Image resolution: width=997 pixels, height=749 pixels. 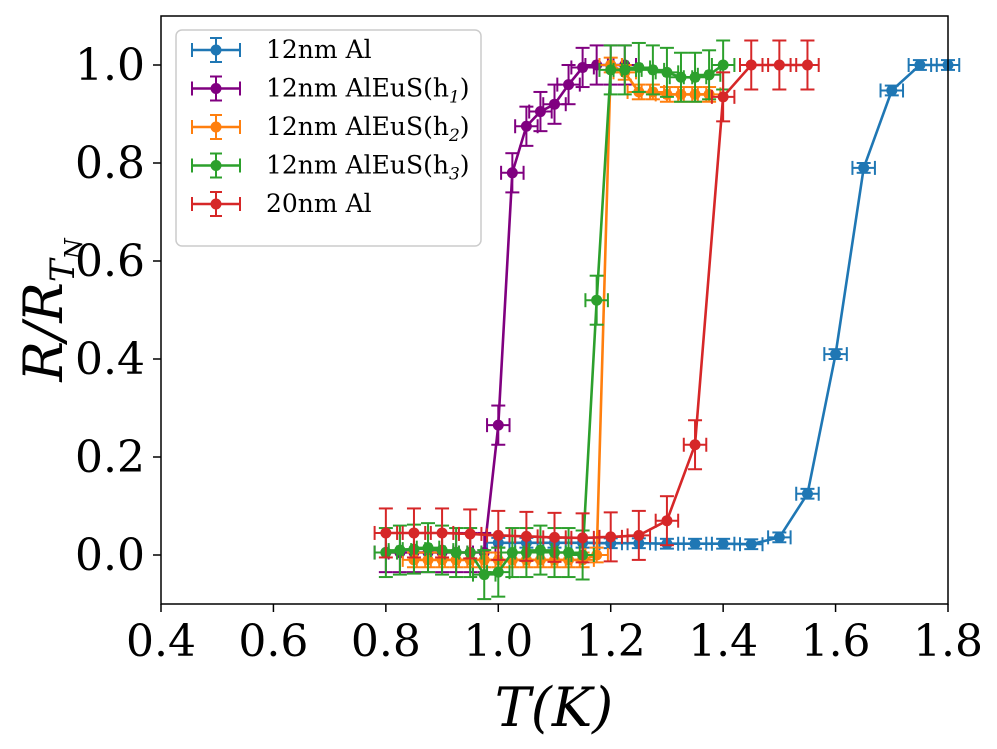 What do you see at coordinates (110, 359) in the screenshot?
I see `y-tick-label: 0.4` at bounding box center [110, 359].